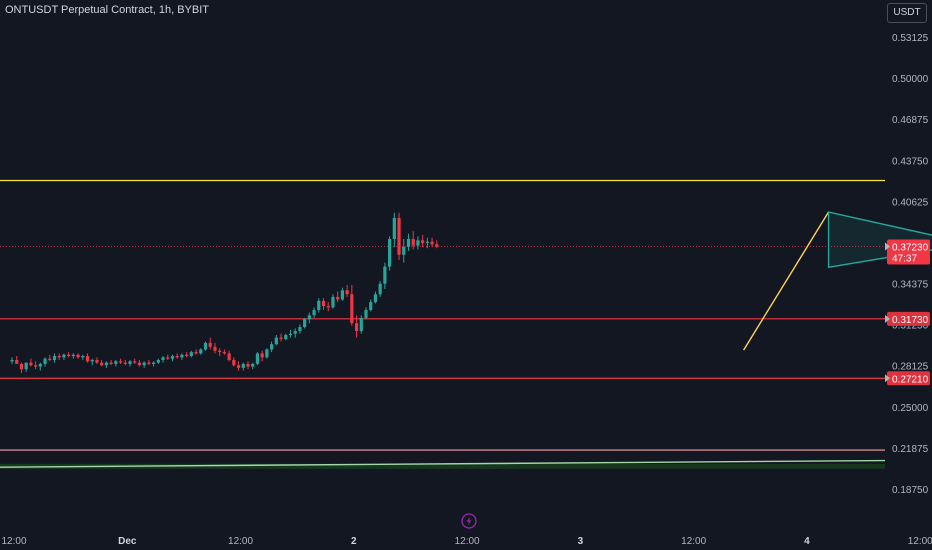 This screenshot has width=932, height=550. What do you see at coordinates (910, 326) in the screenshot?
I see `price-tick-label: 0.31250` at bounding box center [910, 326].